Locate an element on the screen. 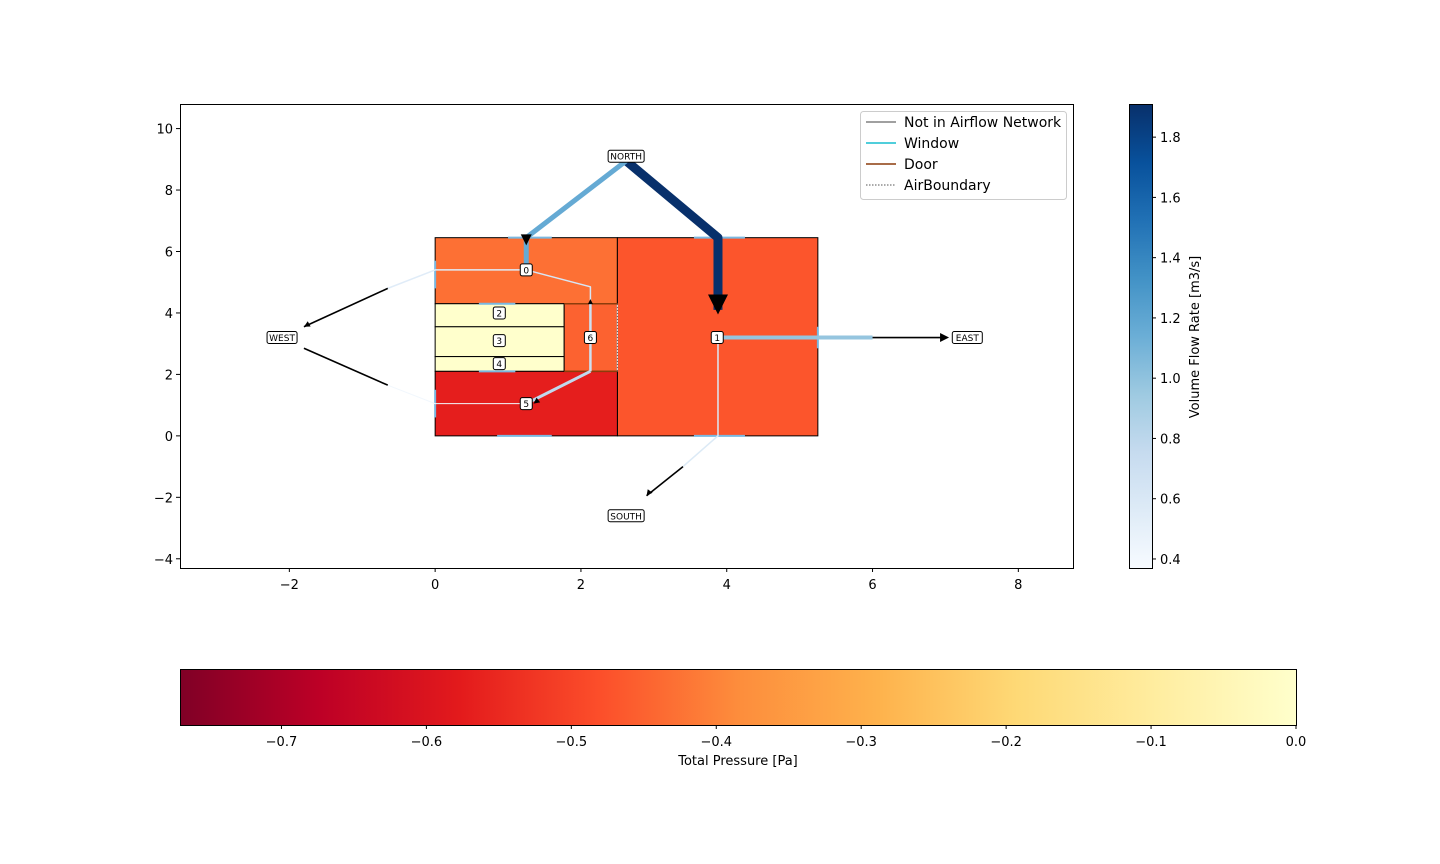 The image size is (1440, 864). zone-label-1-box is located at coordinates (717, 338).